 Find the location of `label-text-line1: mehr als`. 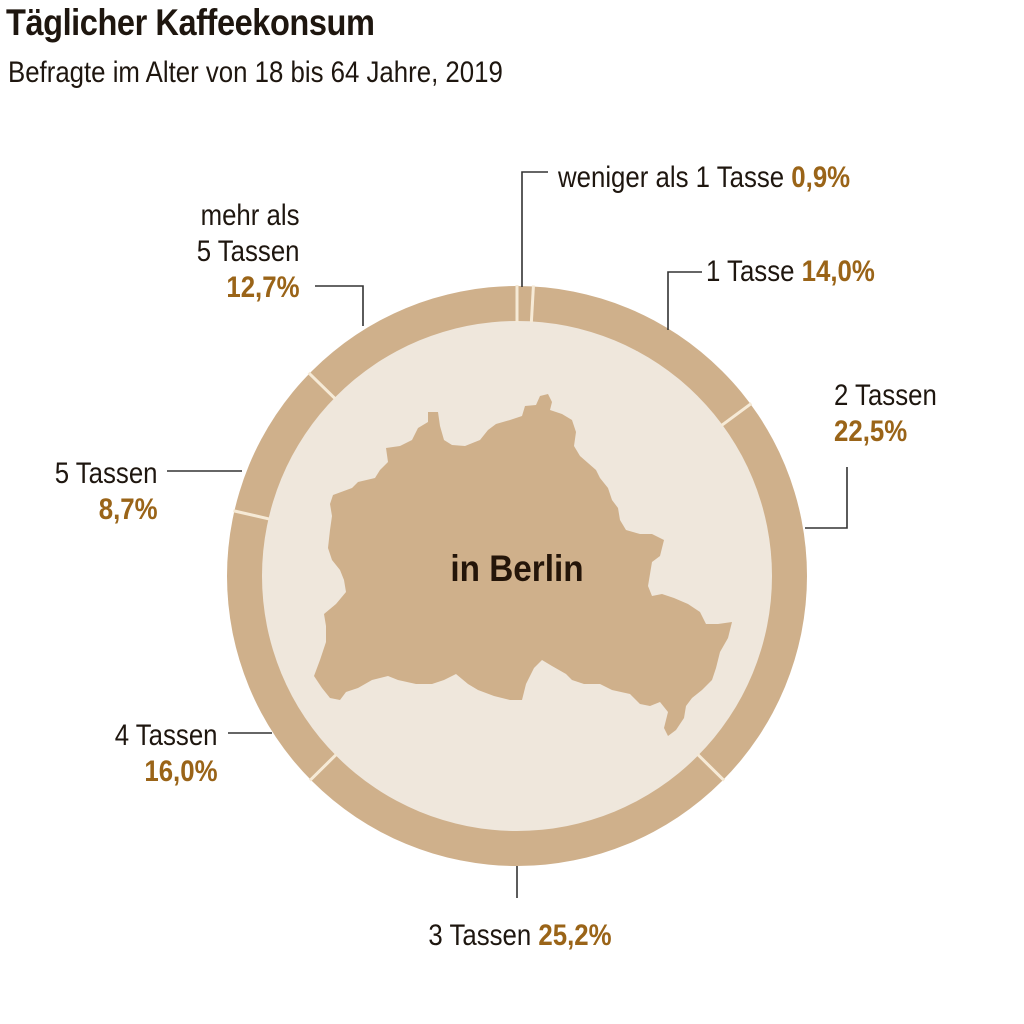

label-text-line1: mehr als is located at coordinates (250, 215).